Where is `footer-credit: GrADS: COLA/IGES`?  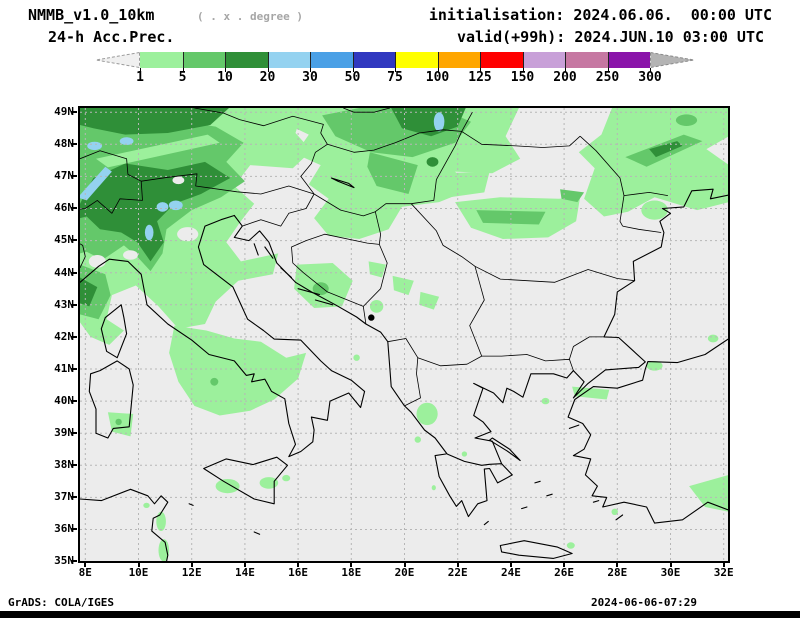
footer-credit: GrADS: COLA/IGES is located at coordinates (61, 602).